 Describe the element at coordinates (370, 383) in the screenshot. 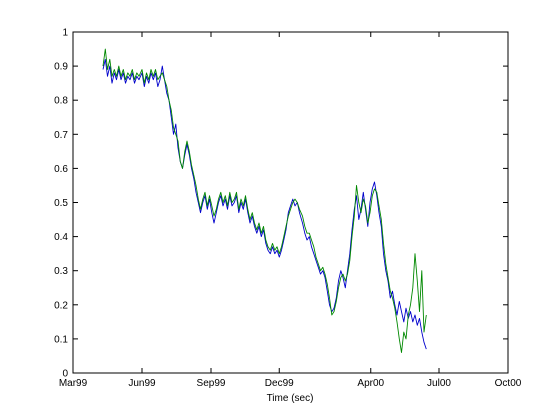

I see `x-tick-label: Apr00` at that location.